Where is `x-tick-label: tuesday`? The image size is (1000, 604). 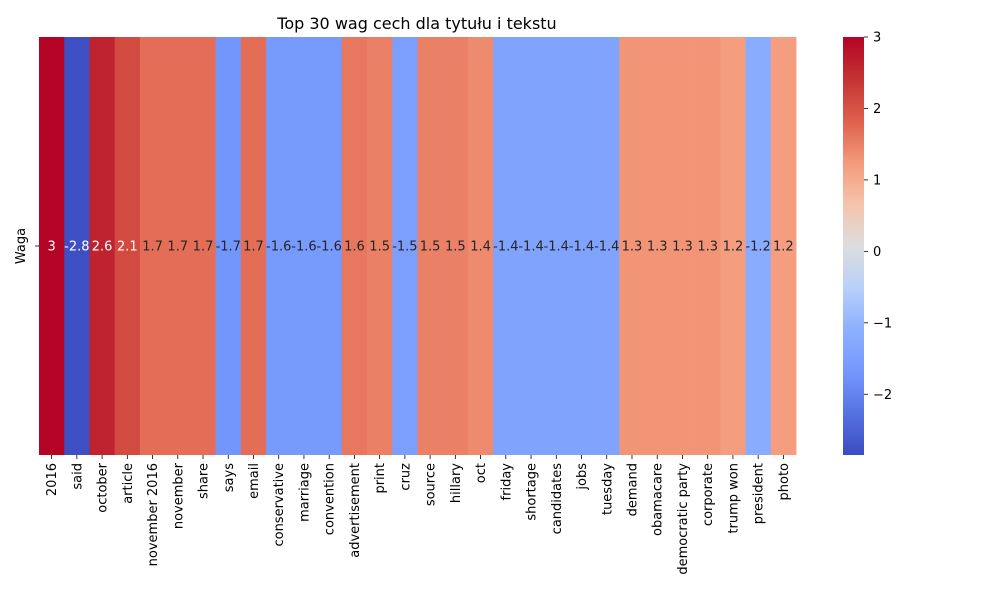
x-tick-label: tuesday is located at coordinates (607, 489).